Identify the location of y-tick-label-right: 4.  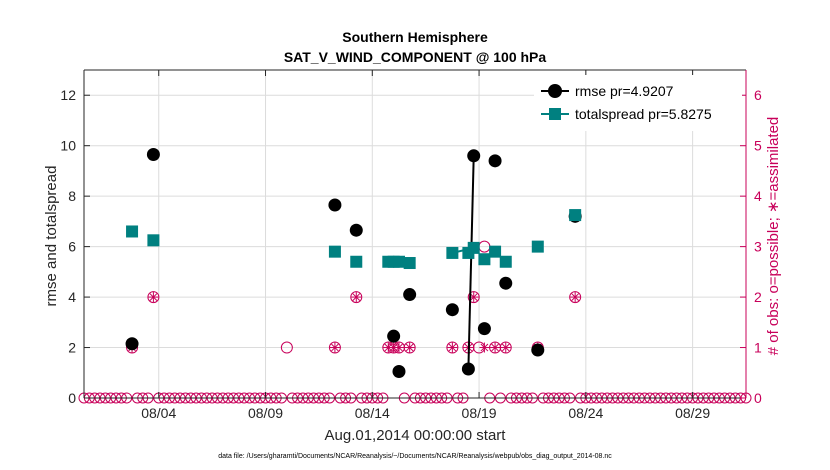
(758, 196).